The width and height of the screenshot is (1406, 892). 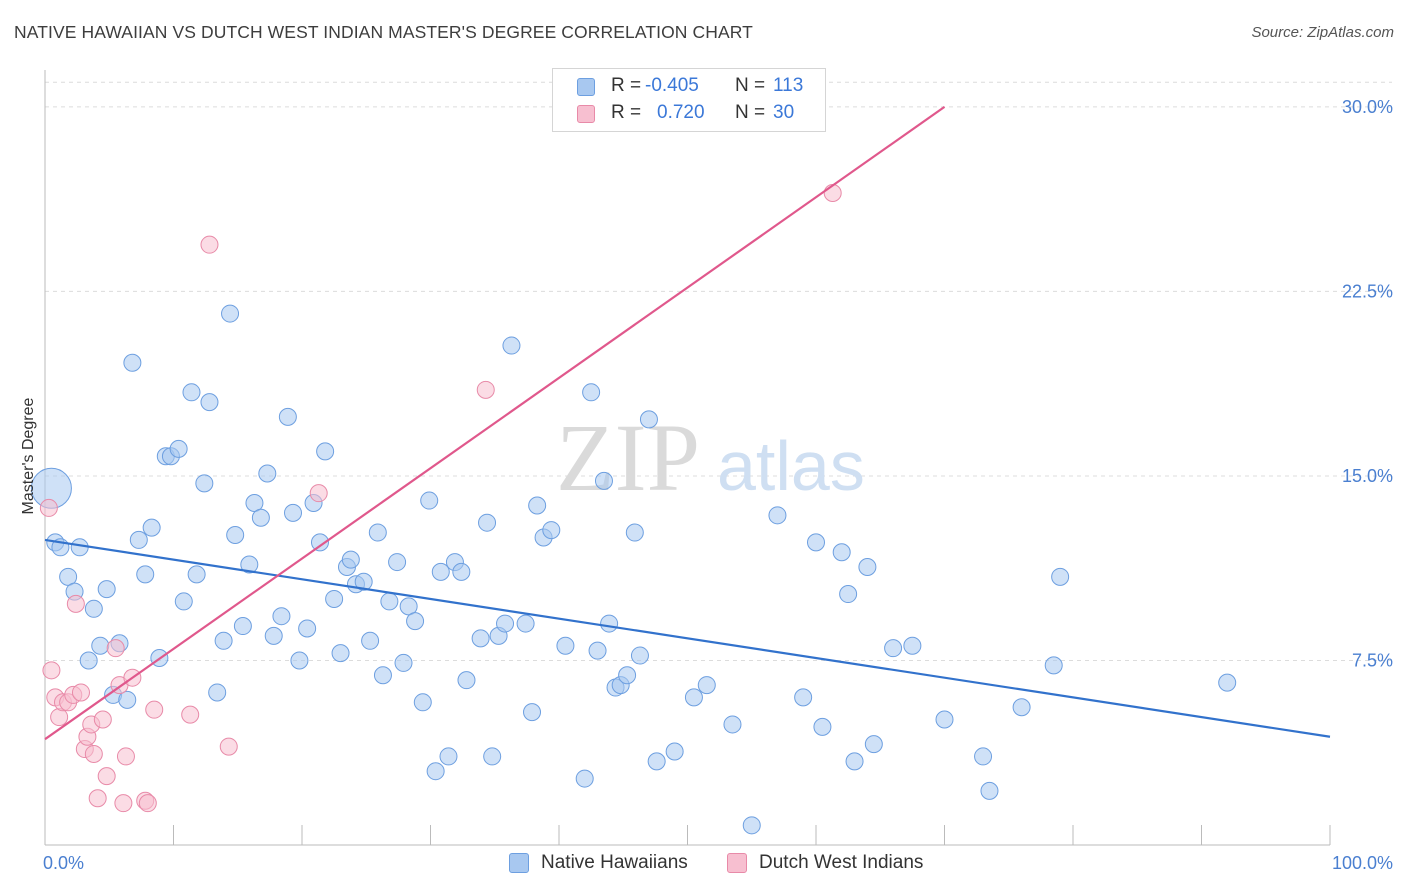 I want to click on source-label: Source: ZipAtlas.com, so click(x=1322, y=32).